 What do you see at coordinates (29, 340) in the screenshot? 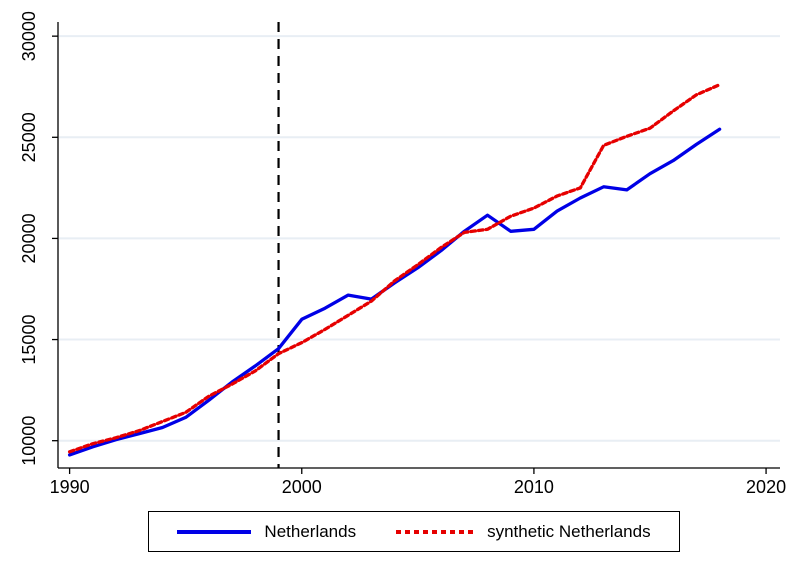
I see `svg-text: 15000` at bounding box center [29, 340].